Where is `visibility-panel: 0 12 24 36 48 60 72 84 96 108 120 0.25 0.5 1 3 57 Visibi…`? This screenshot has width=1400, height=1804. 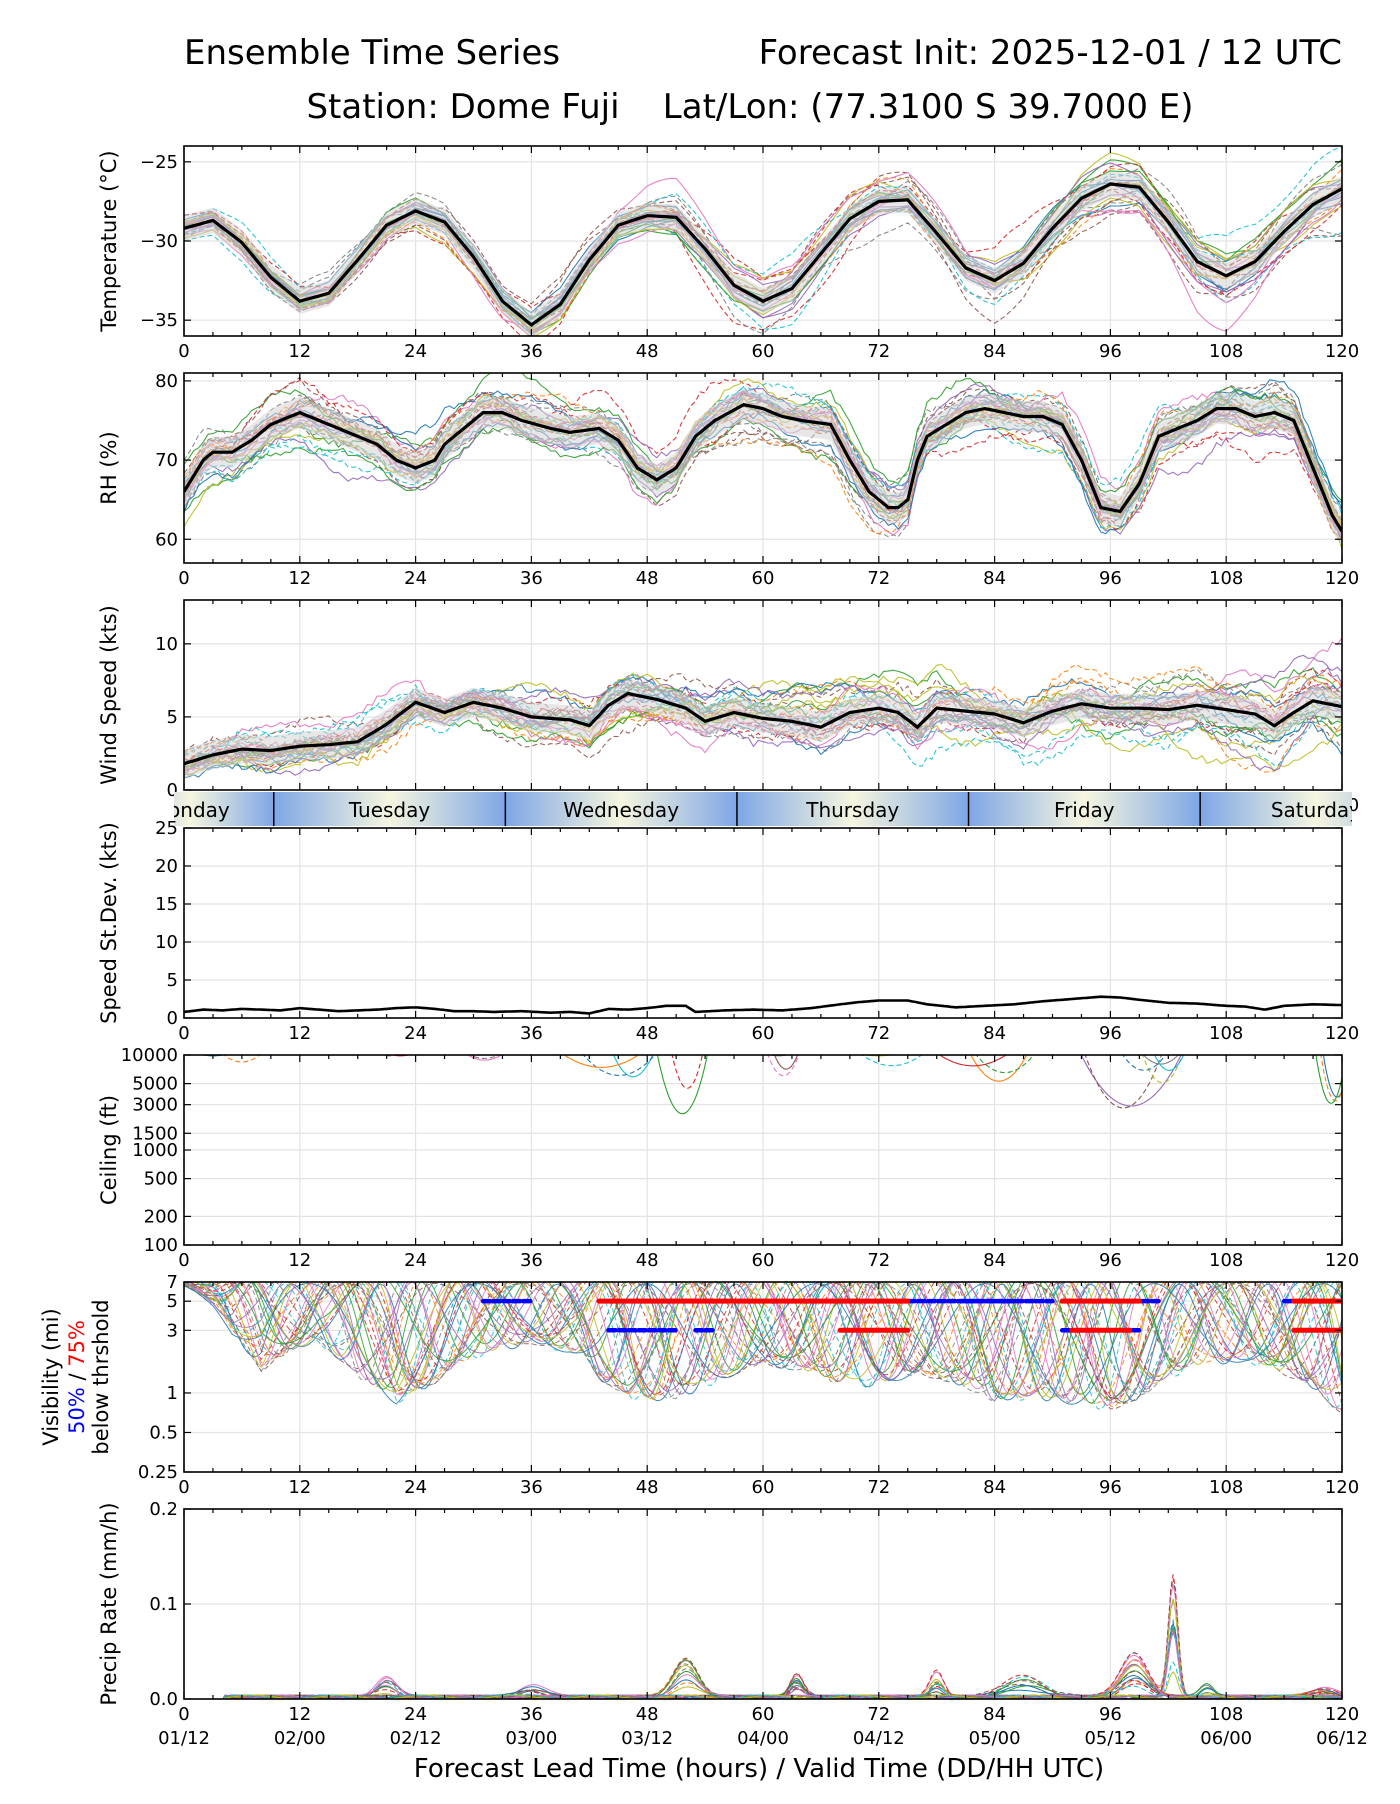 visibility-panel: 0 12 24 36 48 60 72 84 96 108 120 0.25 0.5 1 3 57 Visibi… is located at coordinates (699, 1385).